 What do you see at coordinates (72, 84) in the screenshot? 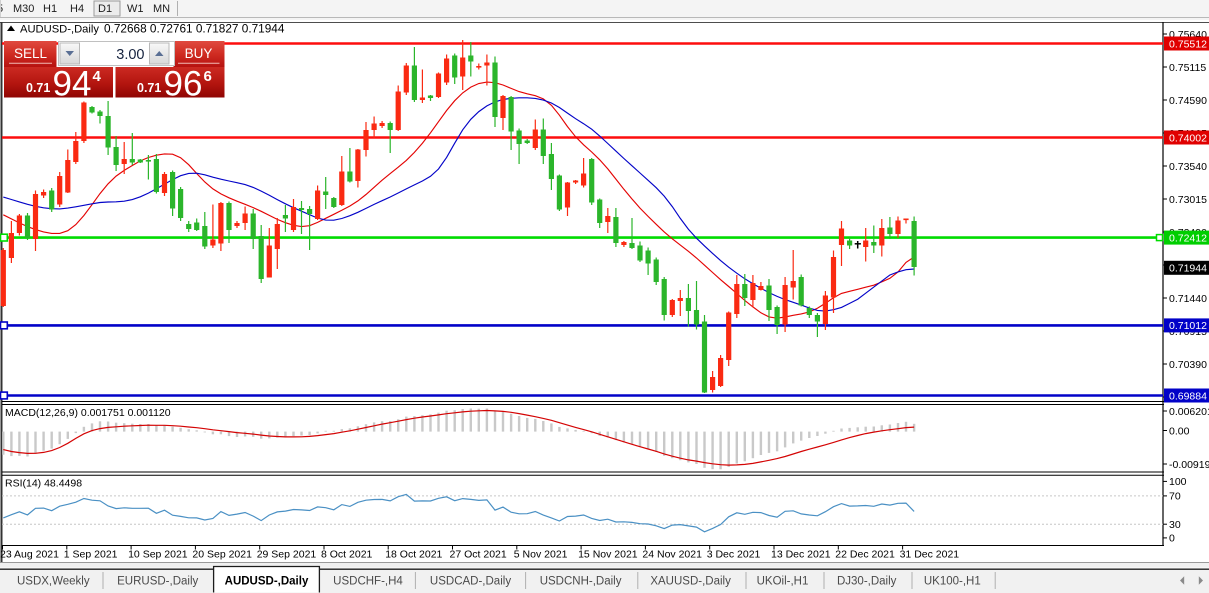
I see `svg-text: 94` at bounding box center [72, 84].